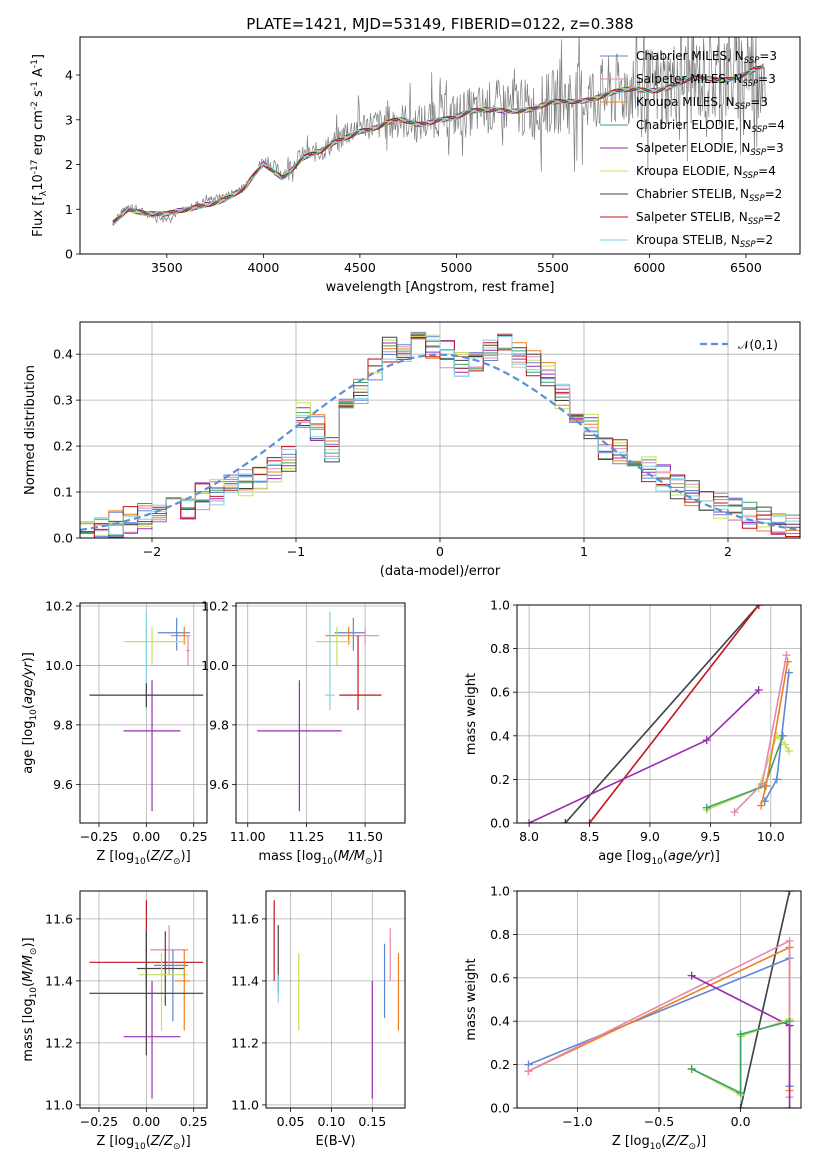 This screenshot has width=819, height=1170. What do you see at coordinates (440, 571) in the screenshot?
I see `x-axis-label: (data-model)/error` at bounding box center [440, 571].